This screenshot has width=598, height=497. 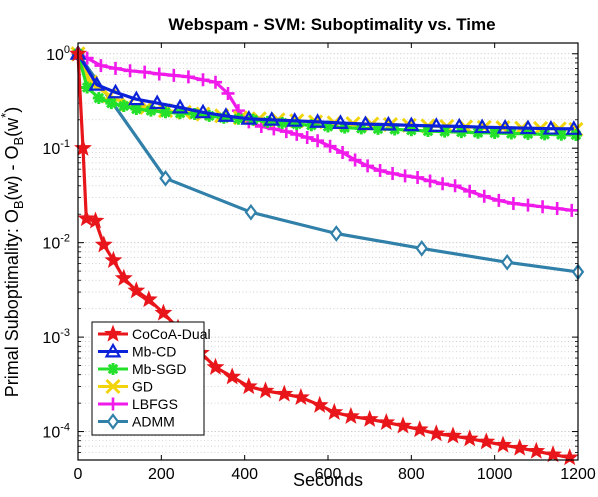 I want to click on legend-label: LBFGS, so click(x=155, y=404).